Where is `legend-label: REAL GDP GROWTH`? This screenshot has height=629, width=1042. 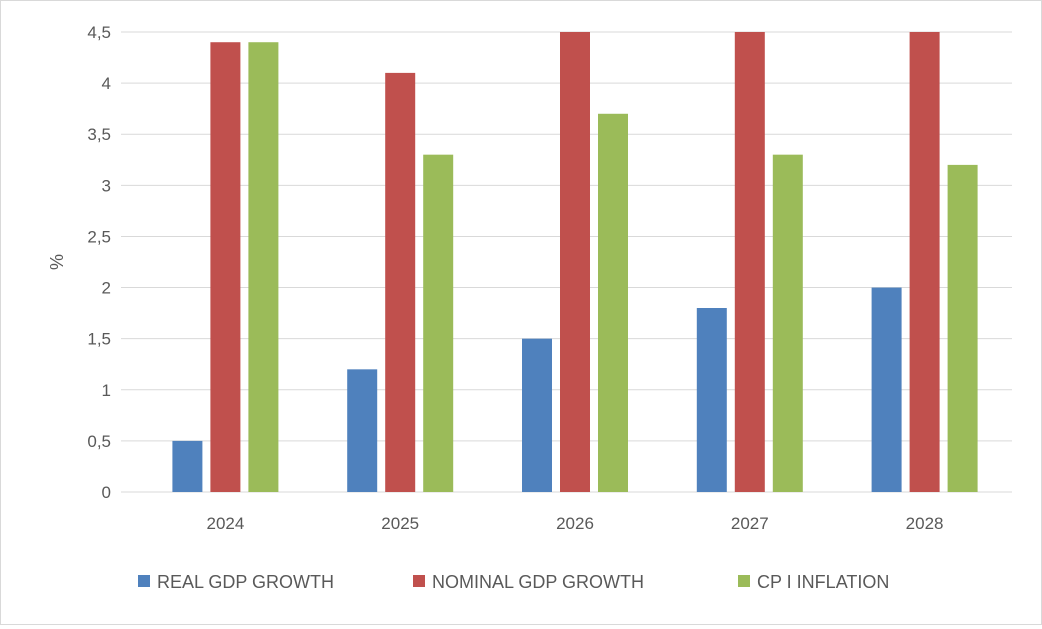 legend-label: REAL GDP GROWTH is located at coordinates (245, 582).